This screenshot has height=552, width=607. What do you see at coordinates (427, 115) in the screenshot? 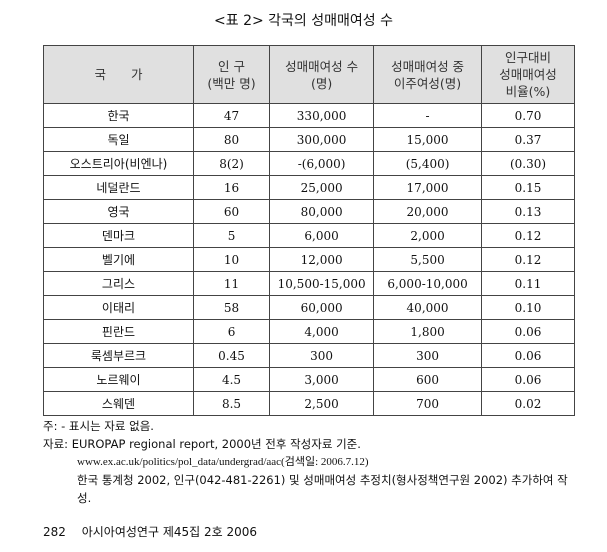
I see `value-cell: -` at bounding box center [427, 115].